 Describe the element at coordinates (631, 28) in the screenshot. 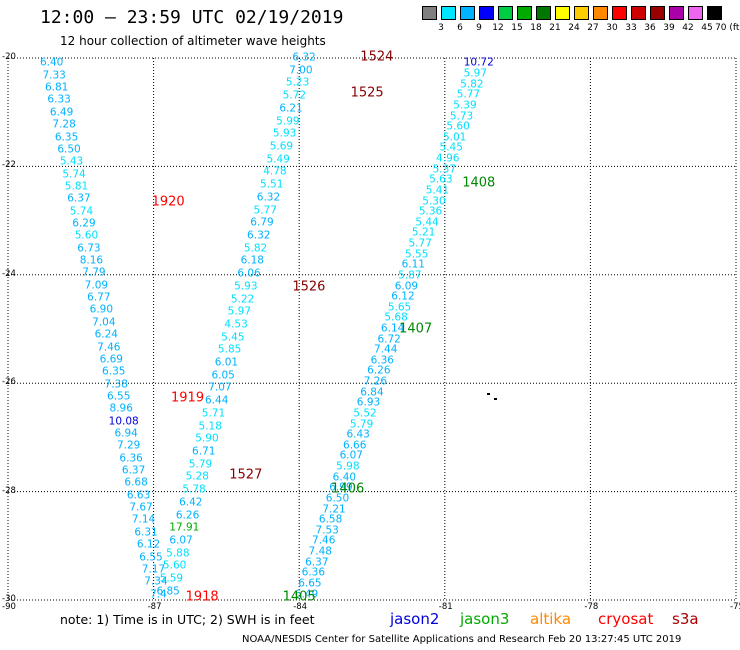

I see `legend-label: 33` at that location.